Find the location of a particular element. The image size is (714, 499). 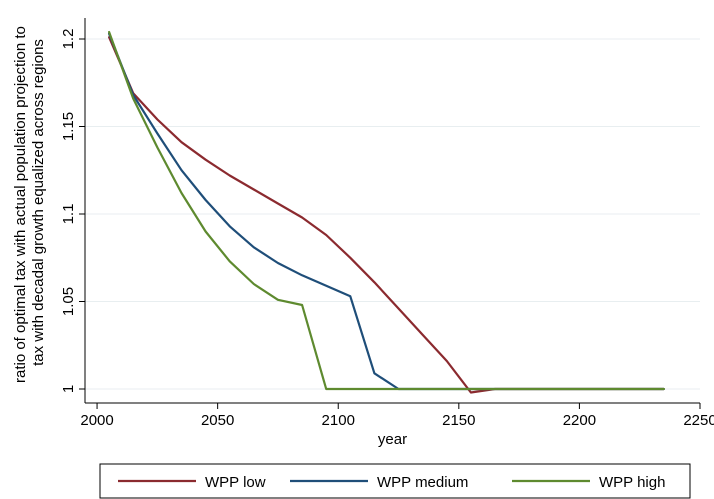

y-tick-label: 1 is located at coordinates (68, 389).